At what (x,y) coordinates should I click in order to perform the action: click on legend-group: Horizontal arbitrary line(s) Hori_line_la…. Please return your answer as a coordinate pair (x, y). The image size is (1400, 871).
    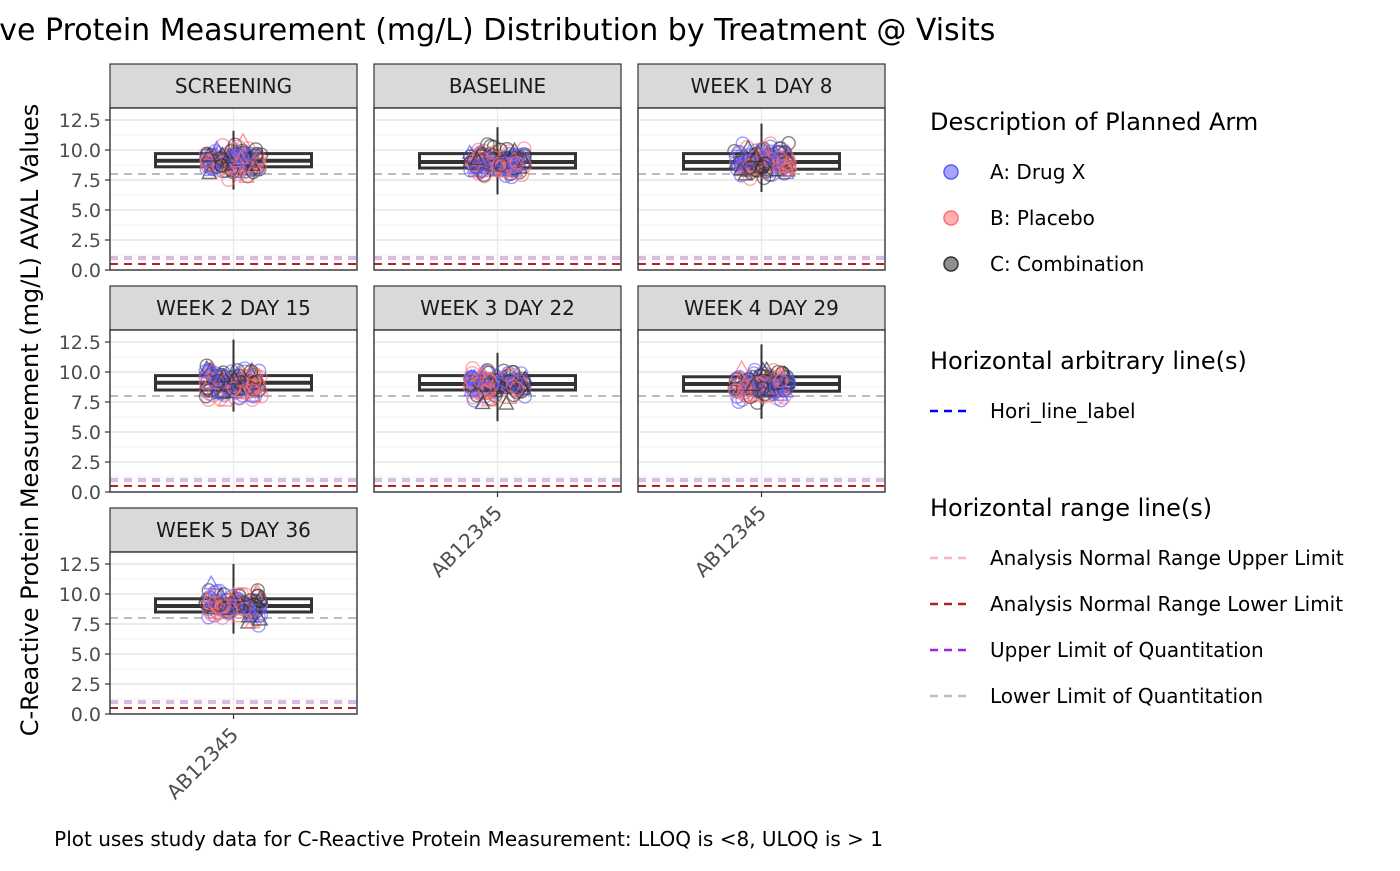
    Looking at the image, I should click on (1088, 385).